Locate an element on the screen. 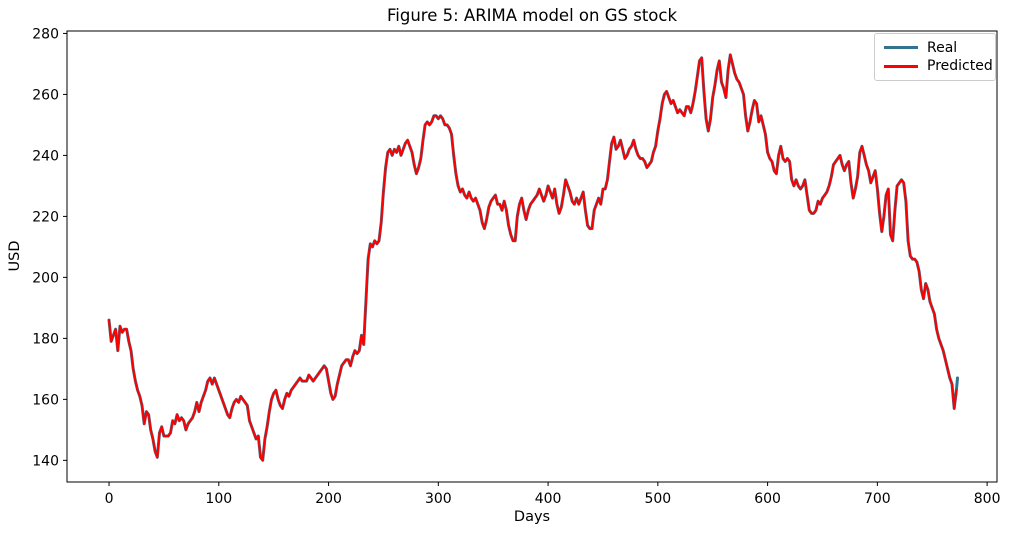 The image size is (1009, 536). x-tick-label: 500 is located at coordinates (657, 499).